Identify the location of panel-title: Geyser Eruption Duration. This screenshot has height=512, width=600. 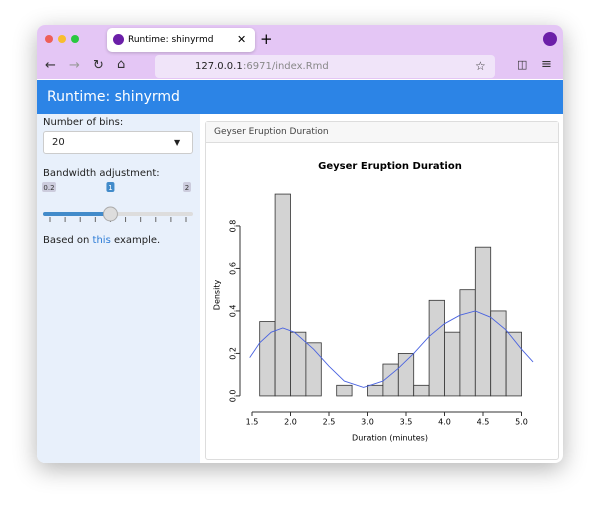
(271, 132).